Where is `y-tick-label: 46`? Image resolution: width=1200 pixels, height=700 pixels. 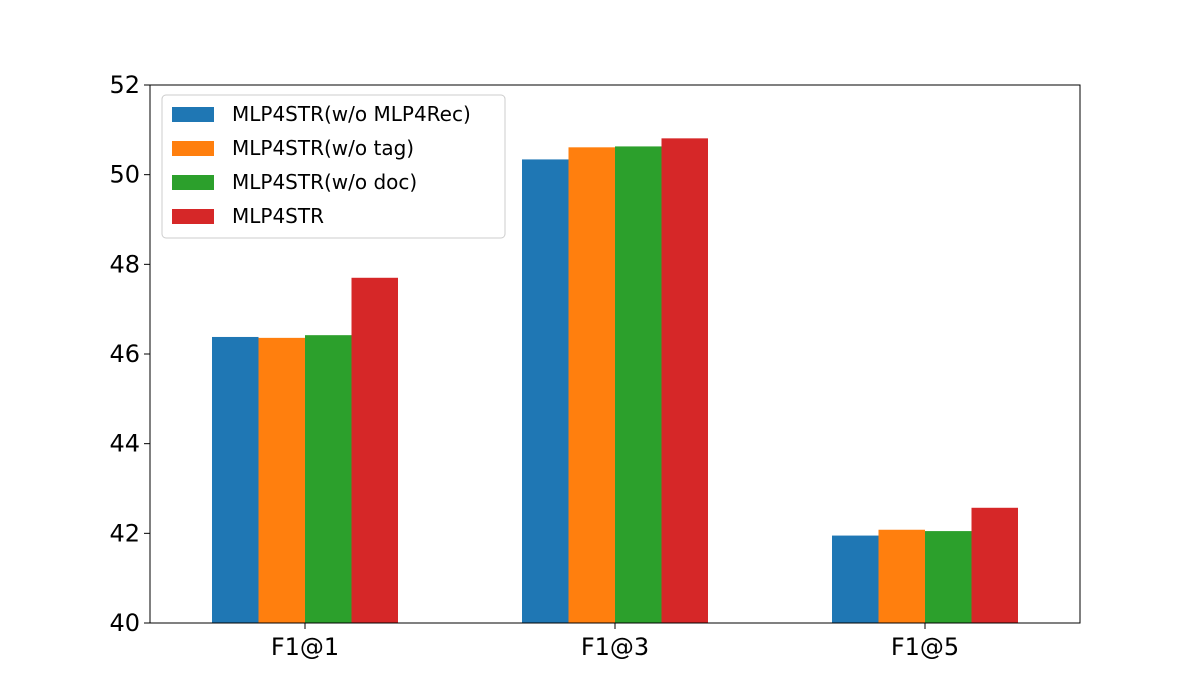 y-tick-label: 46 is located at coordinates (124, 354).